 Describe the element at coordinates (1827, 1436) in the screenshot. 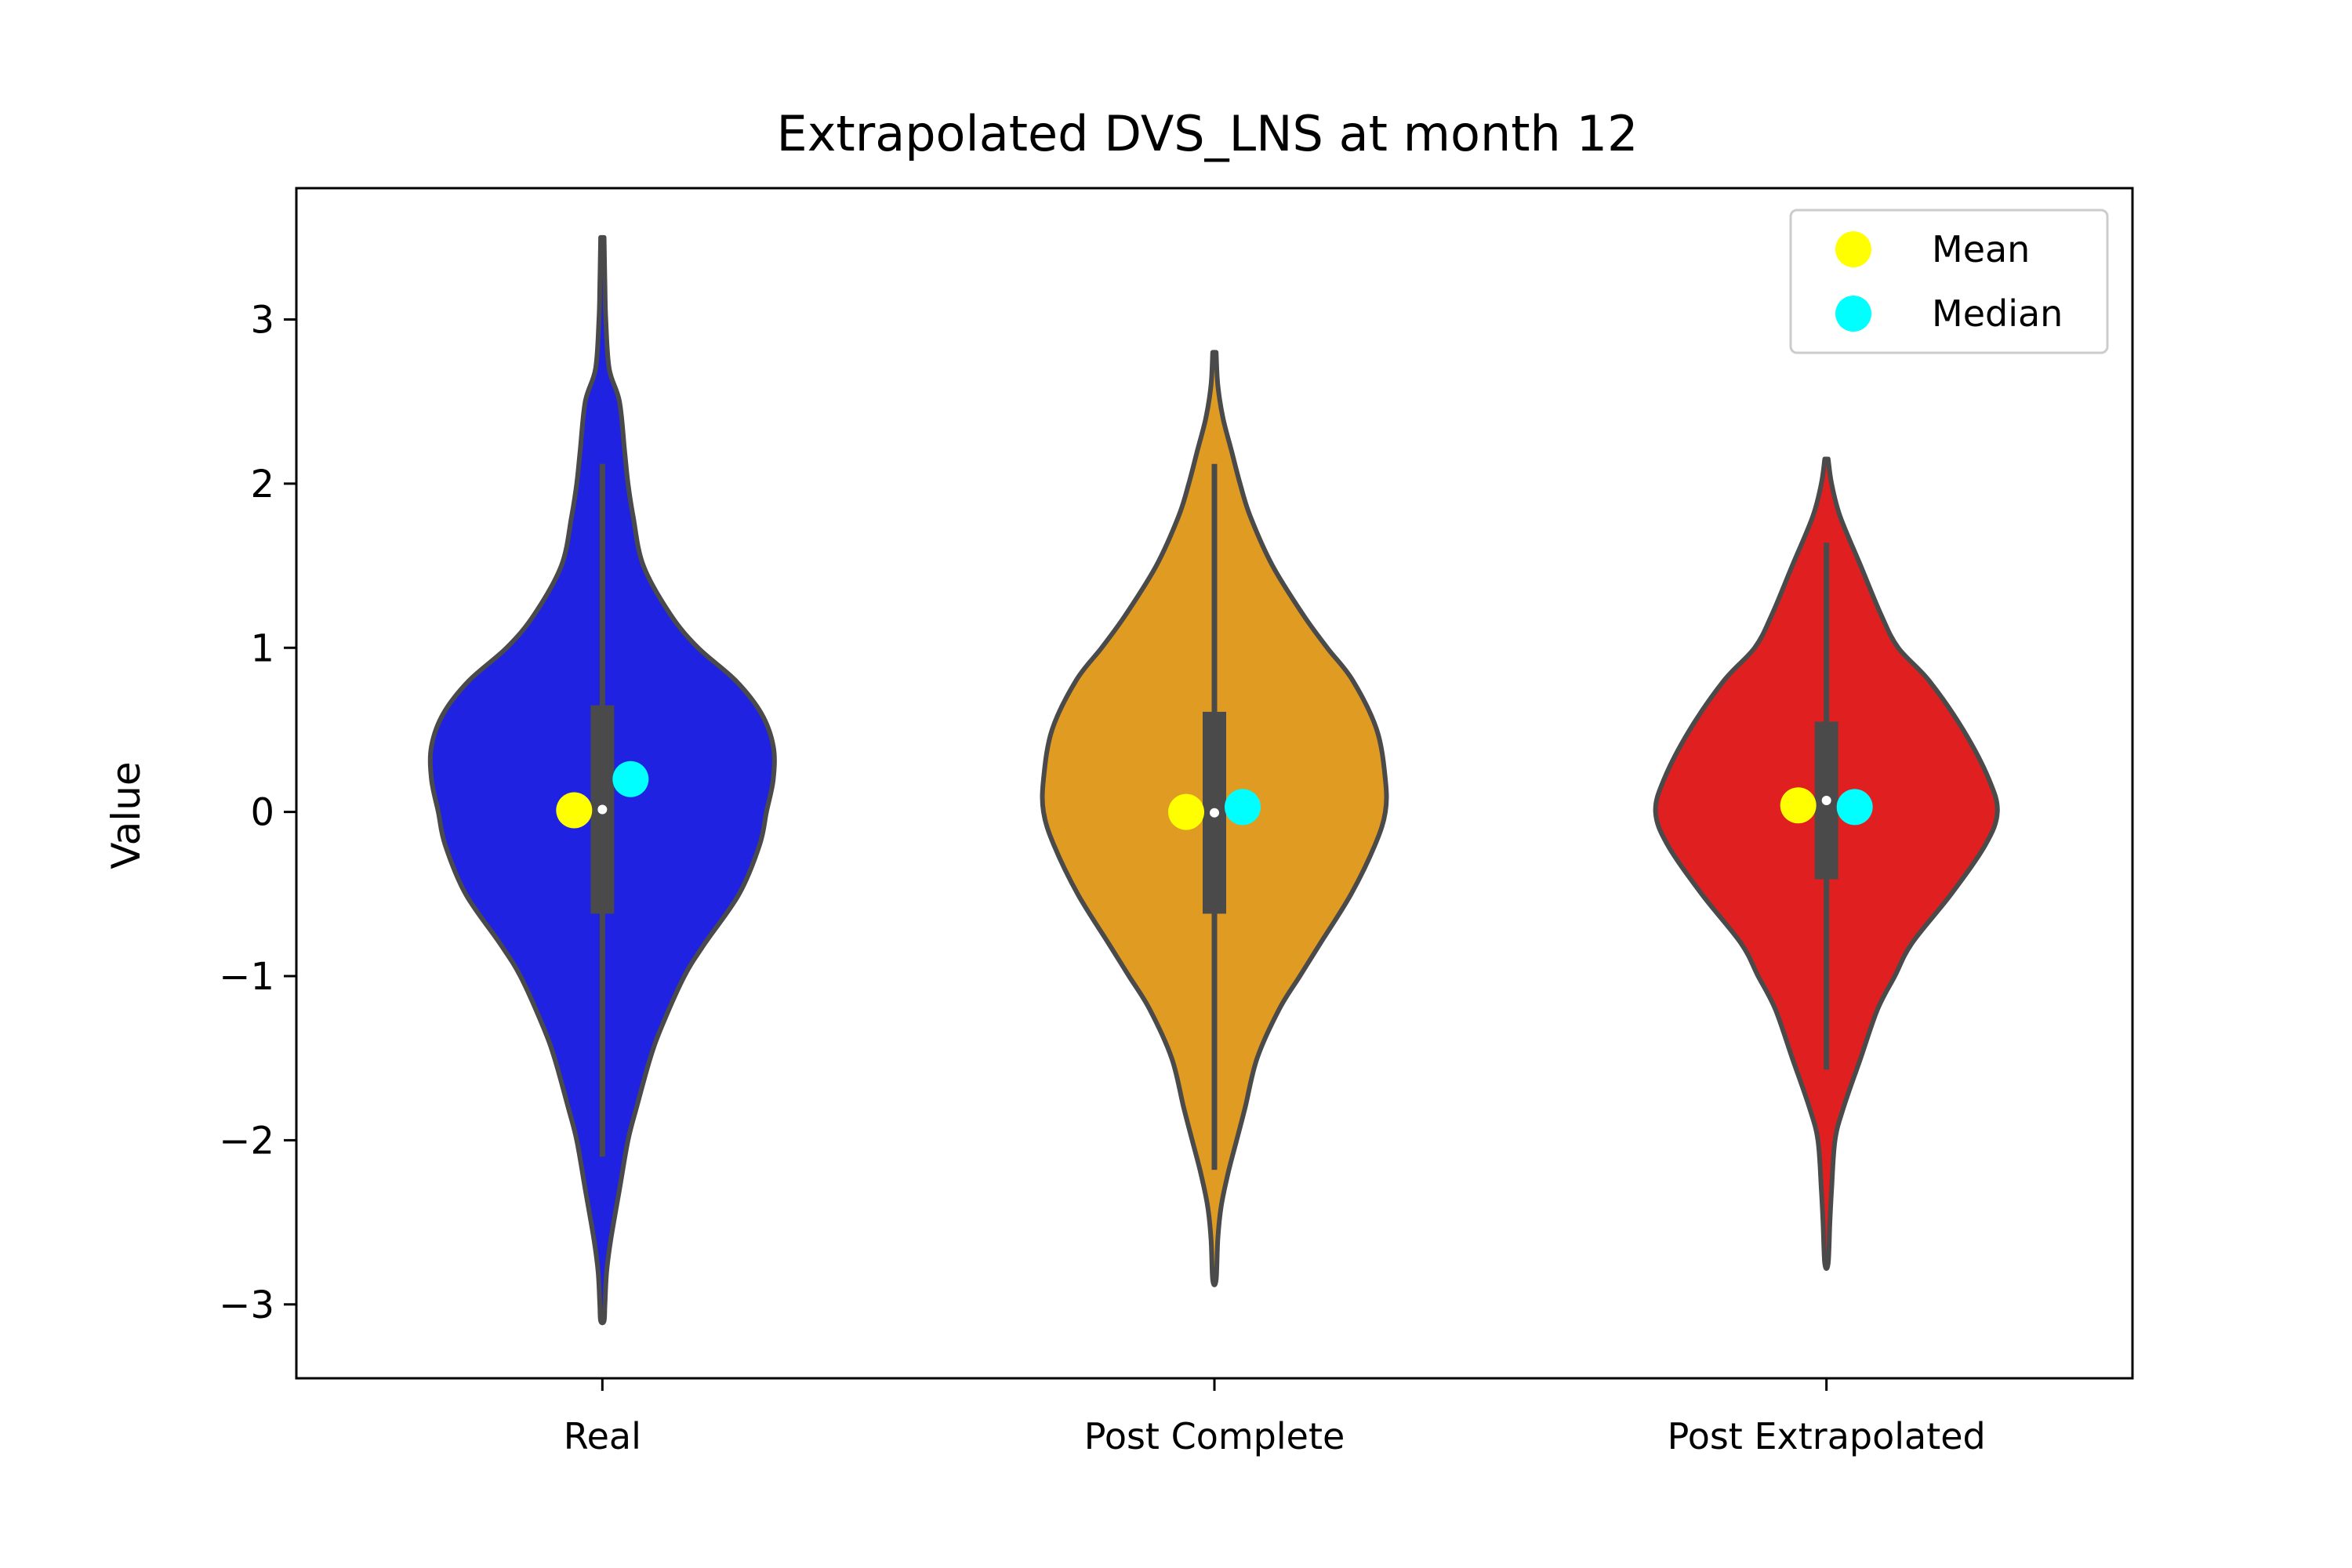

I see `x-tick-label: Post Extrapolated` at that location.